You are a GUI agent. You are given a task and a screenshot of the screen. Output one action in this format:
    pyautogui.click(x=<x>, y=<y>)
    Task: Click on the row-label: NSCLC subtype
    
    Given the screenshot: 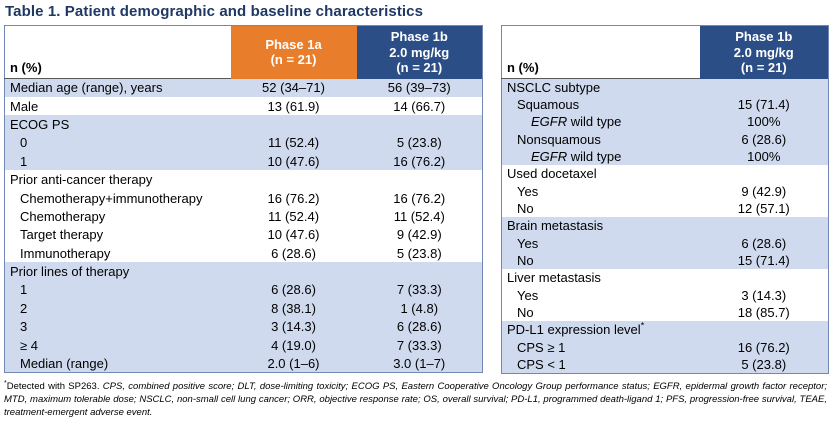 What is the action you would take?
    pyautogui.click(x=554, y=87)
    